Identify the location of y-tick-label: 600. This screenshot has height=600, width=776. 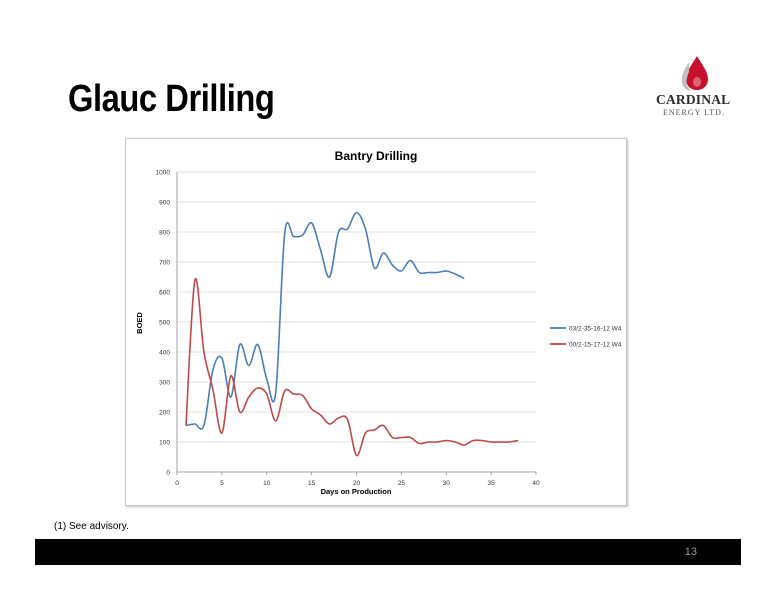
(164, 293).